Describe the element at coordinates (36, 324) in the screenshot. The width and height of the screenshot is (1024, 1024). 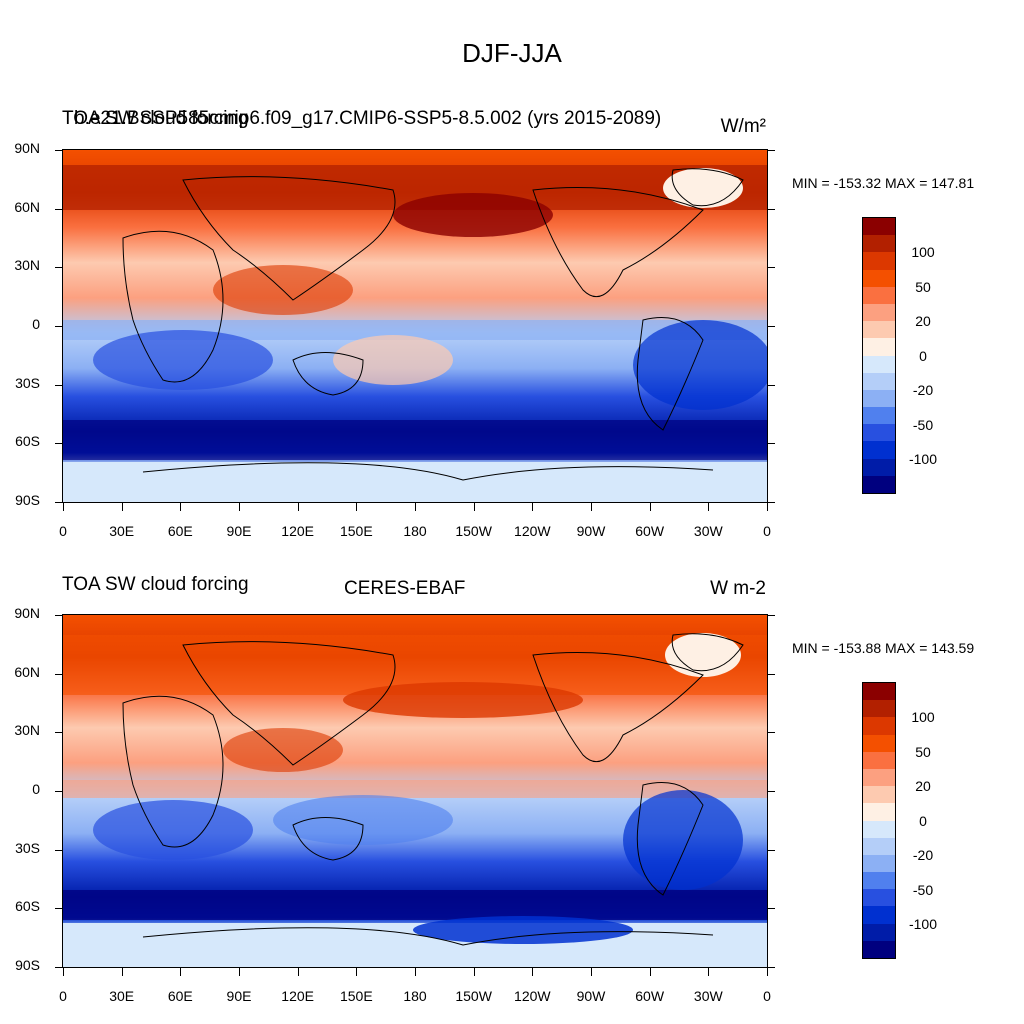
I see `p1-lat-label: 0` at that location.